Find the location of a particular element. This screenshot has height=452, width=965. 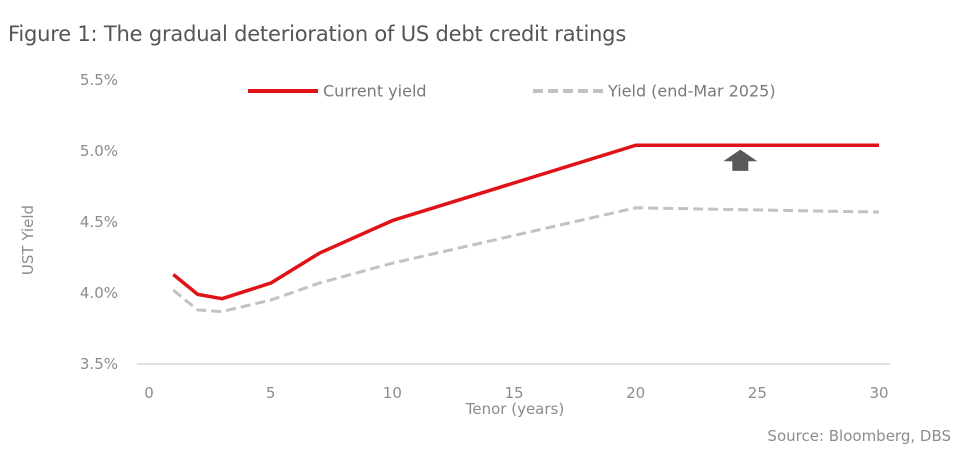

x-axis-ticks: 0 5 10 15 20 25 30 is located at coordinates (516, 393).